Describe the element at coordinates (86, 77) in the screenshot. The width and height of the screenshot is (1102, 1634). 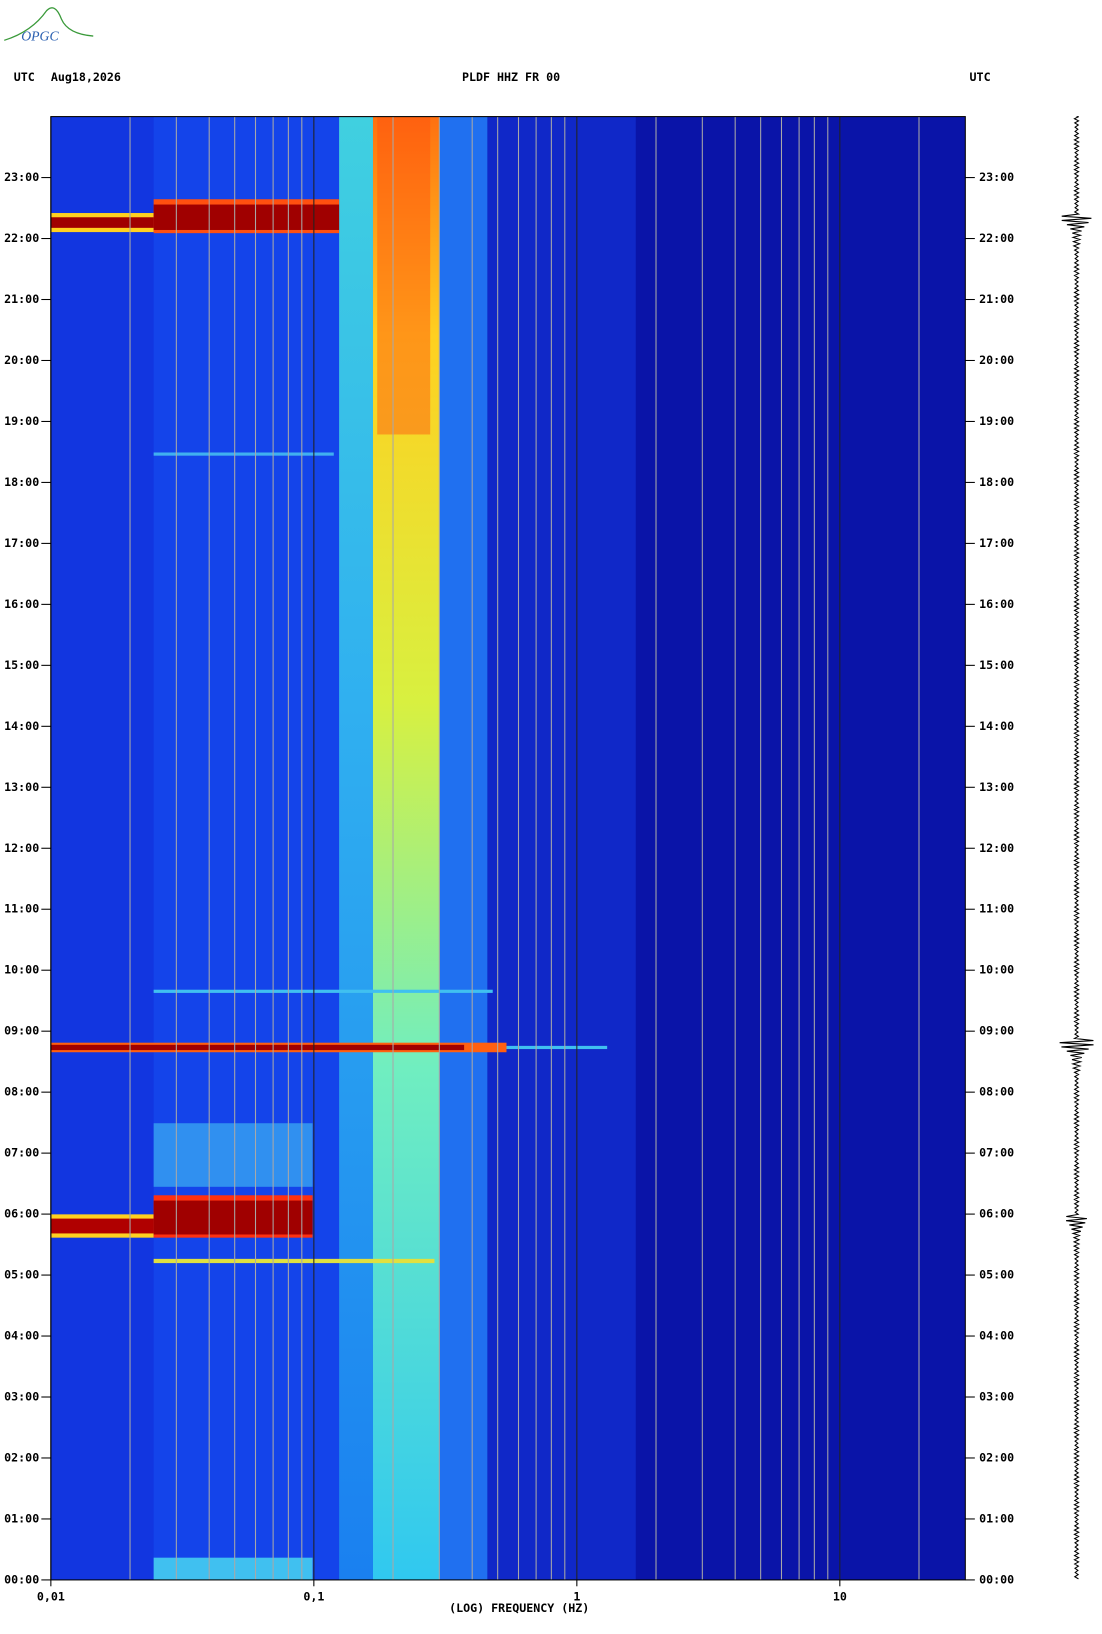
I see `date: Aug18,2026` at that location.